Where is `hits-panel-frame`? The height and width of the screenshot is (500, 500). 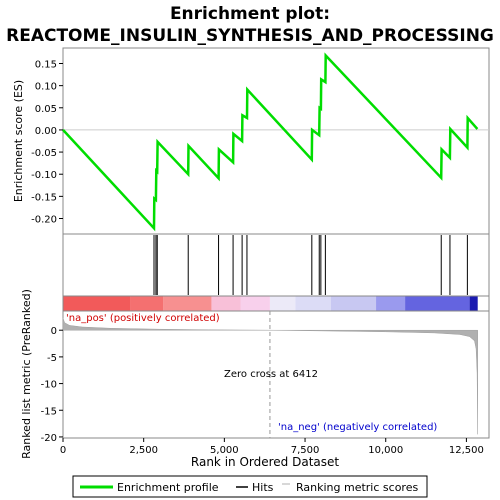
hits-panel-frame is located at coordinates (276, 265).